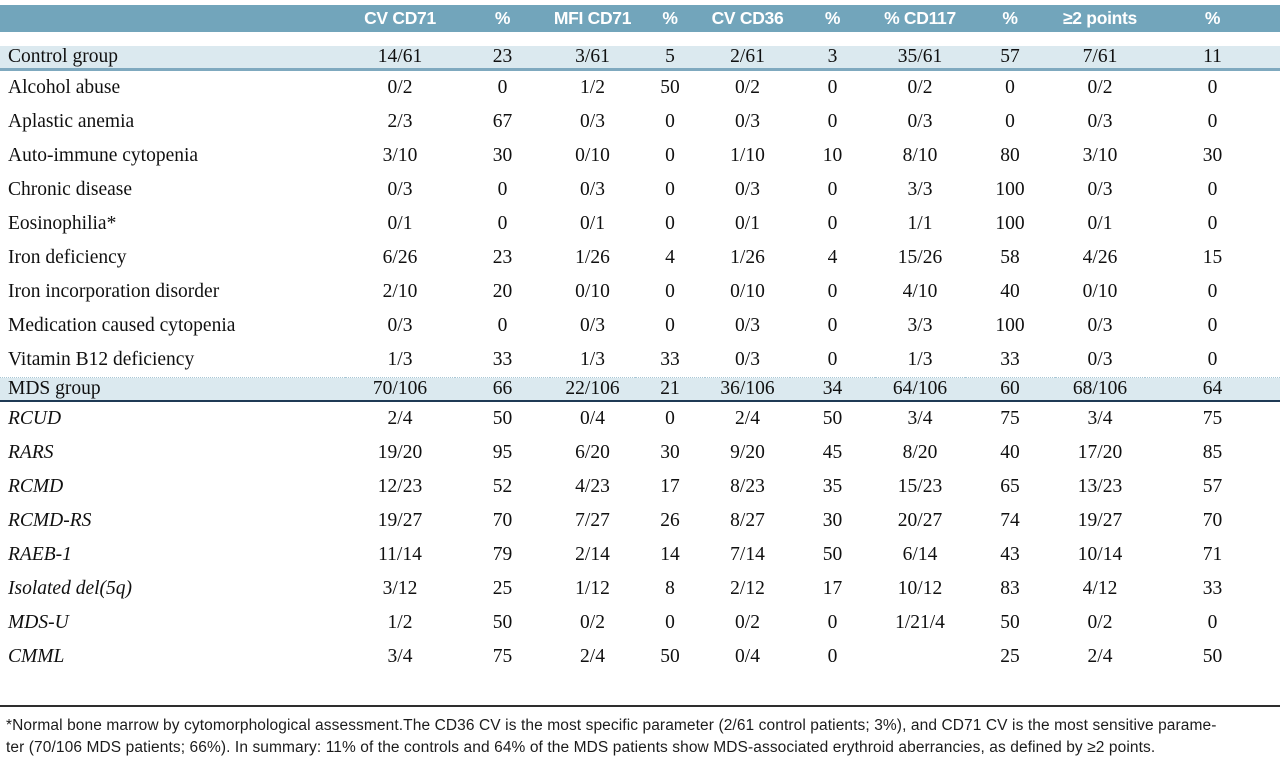  Describe the element at coordinates (101, 359) in the screenshot. I see `row-label: Vitamin B12 deficiency` at that location.